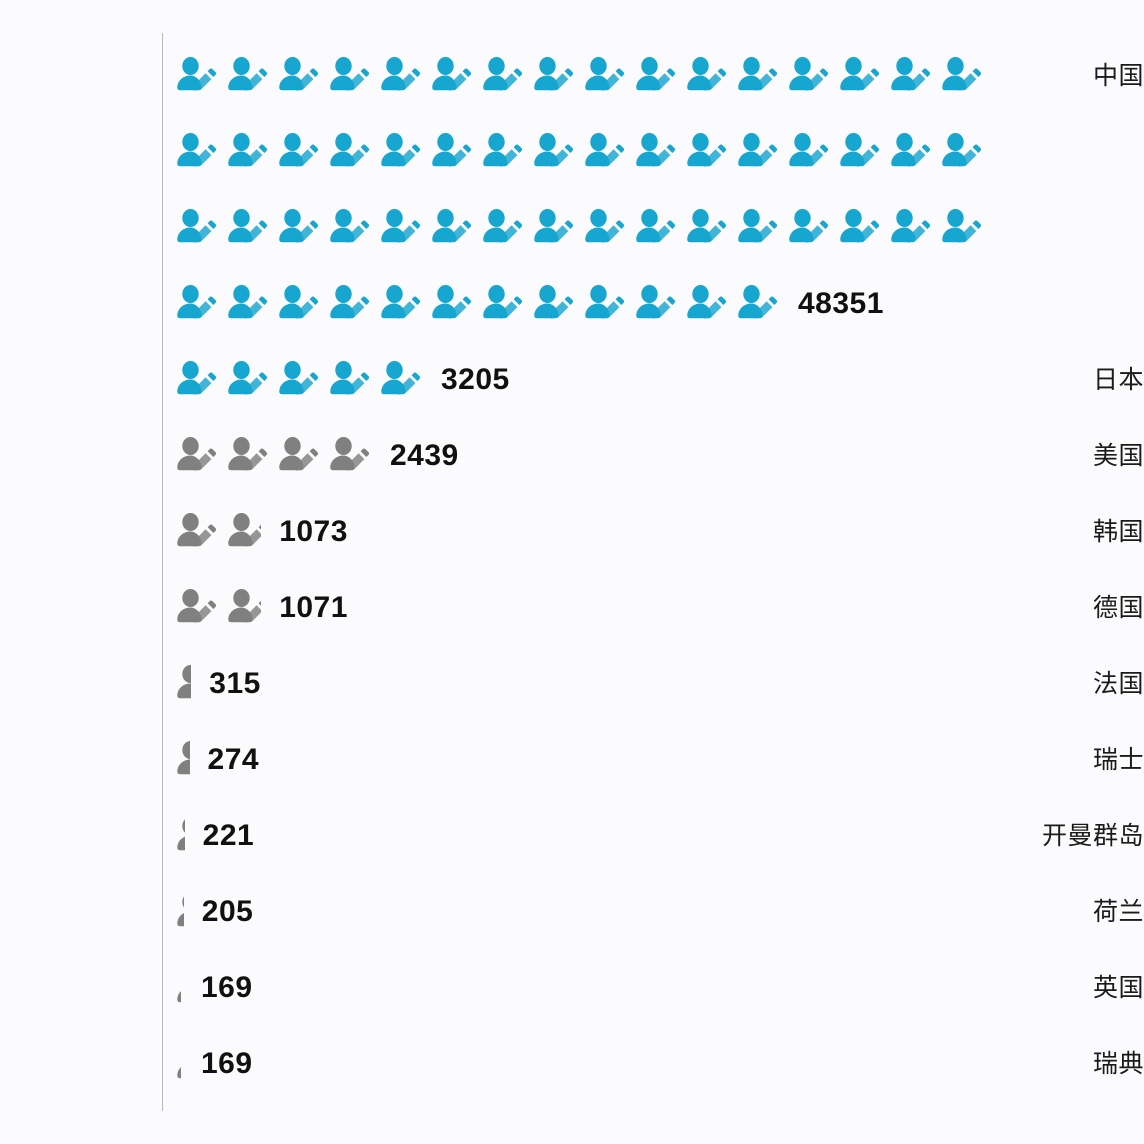  I want to click on category-label-3: 美国, so click(1118, 455).